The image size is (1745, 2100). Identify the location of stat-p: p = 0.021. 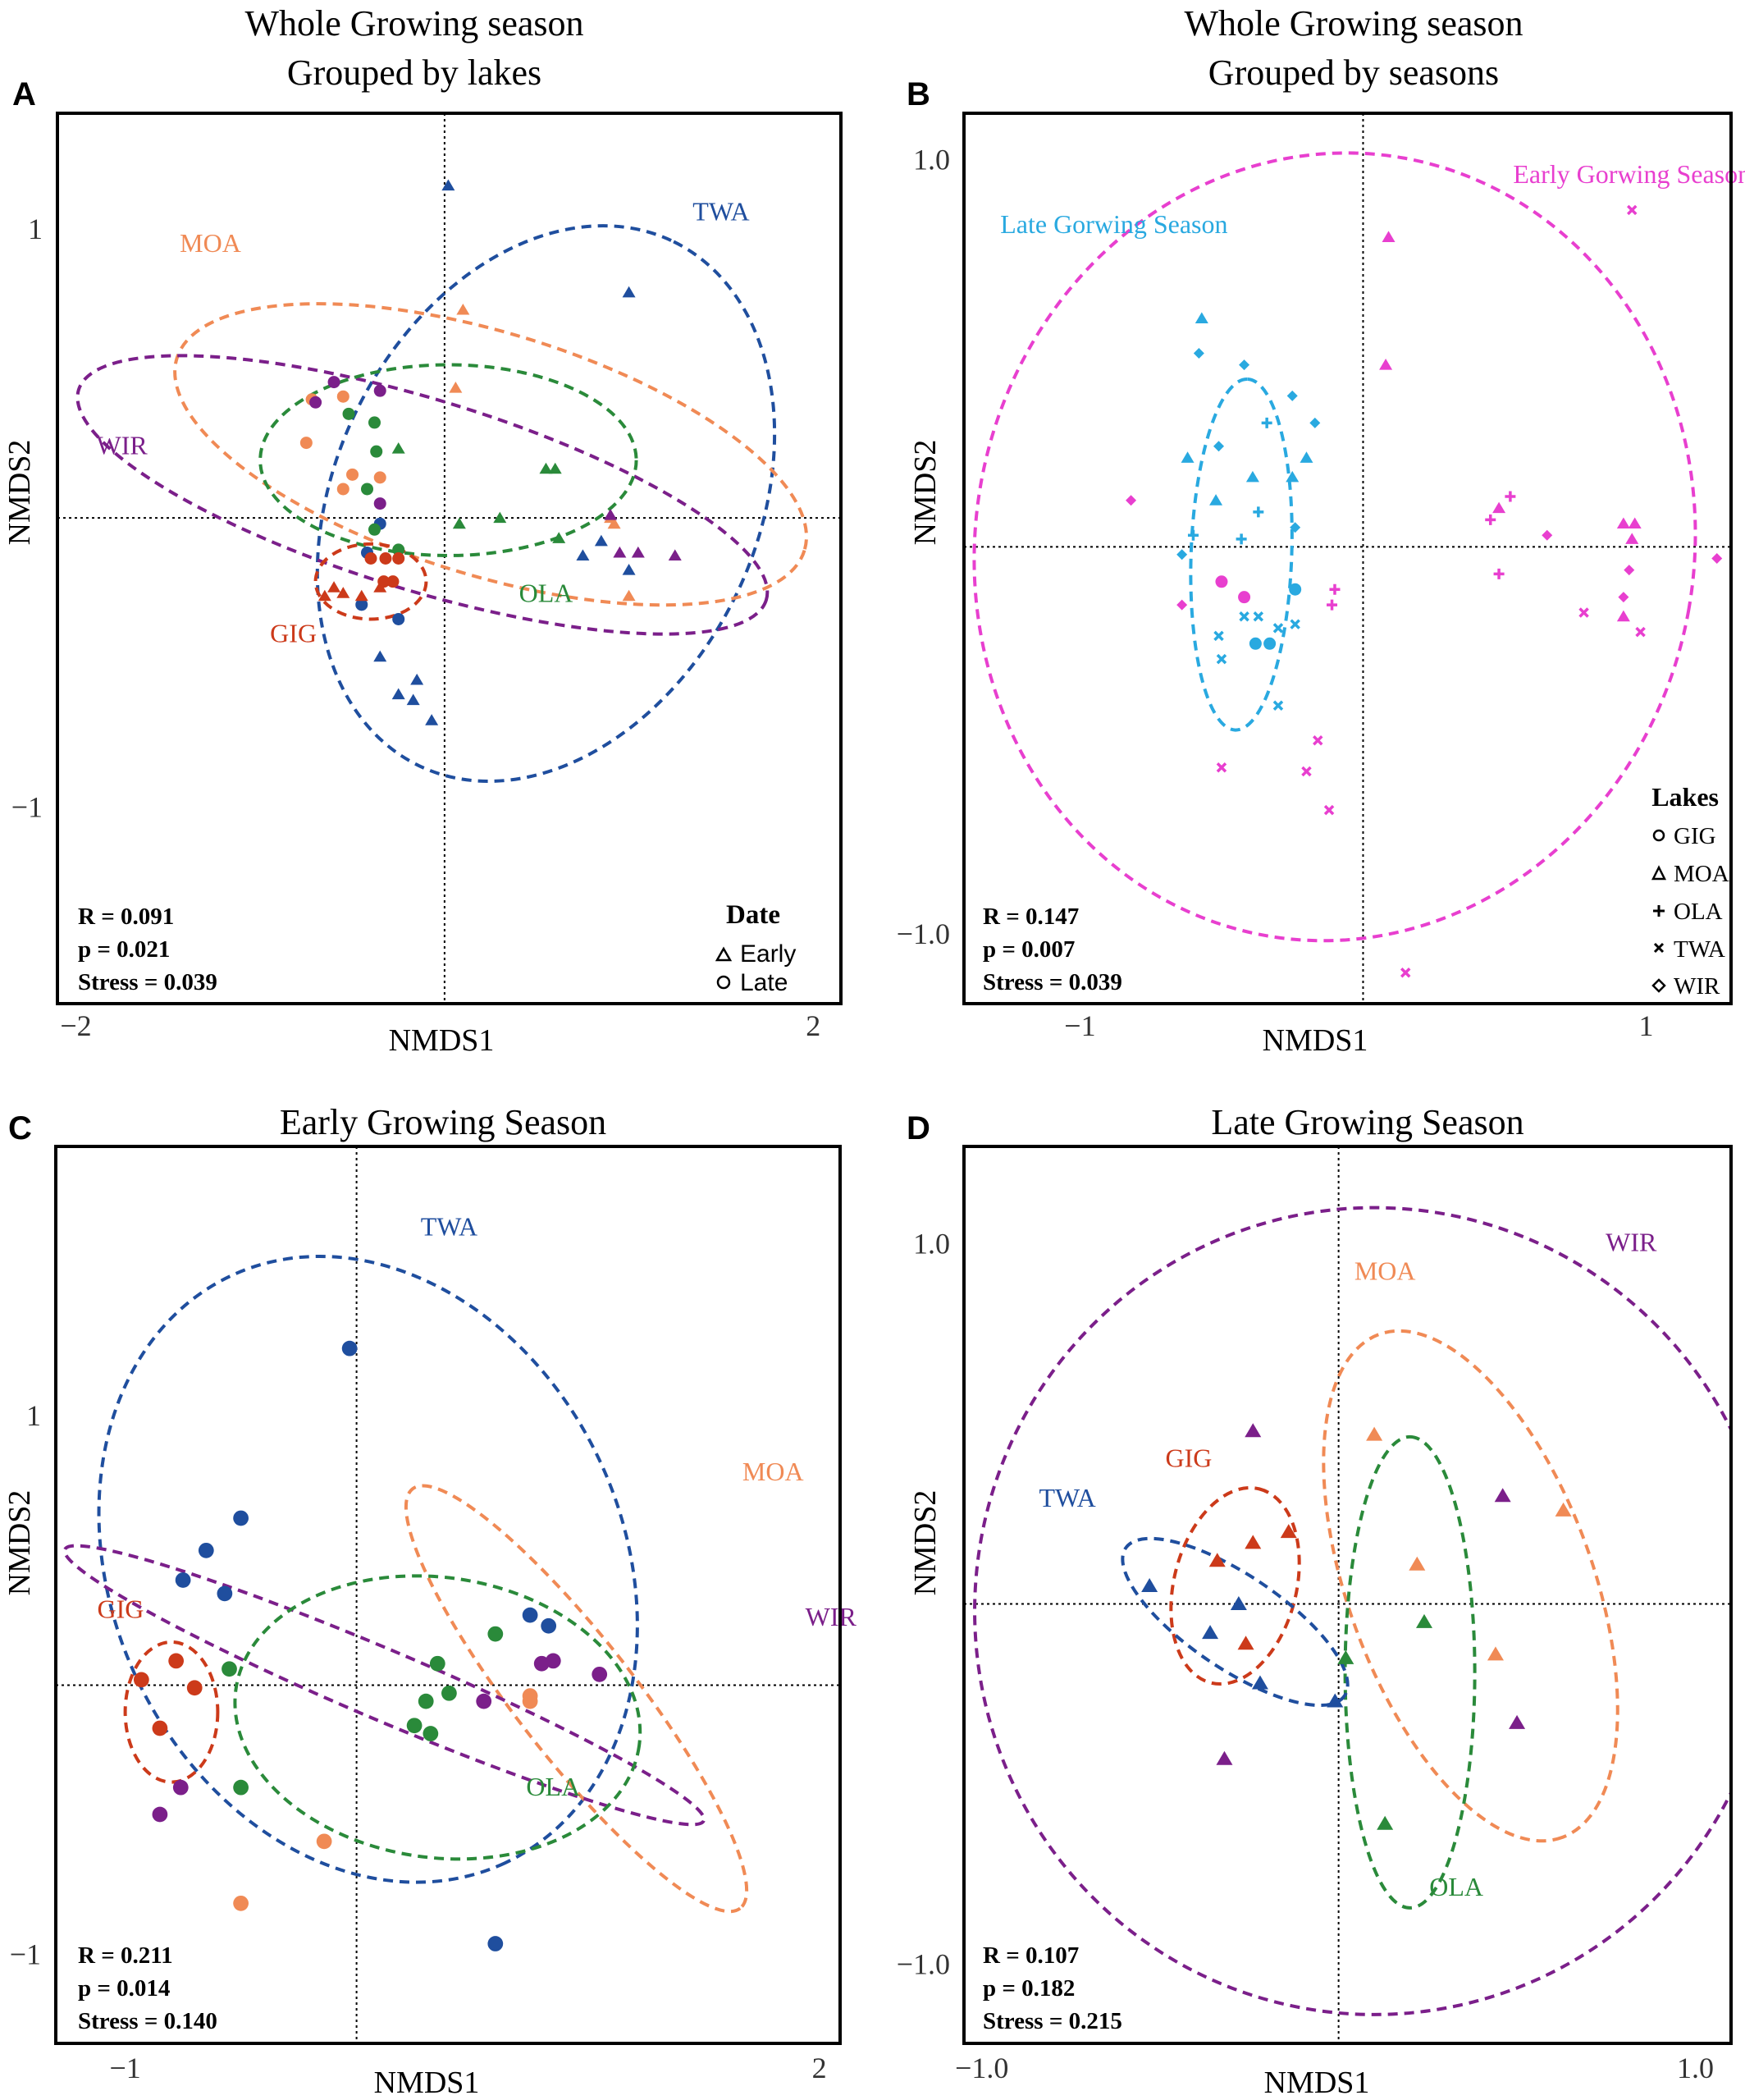
(124, 950).